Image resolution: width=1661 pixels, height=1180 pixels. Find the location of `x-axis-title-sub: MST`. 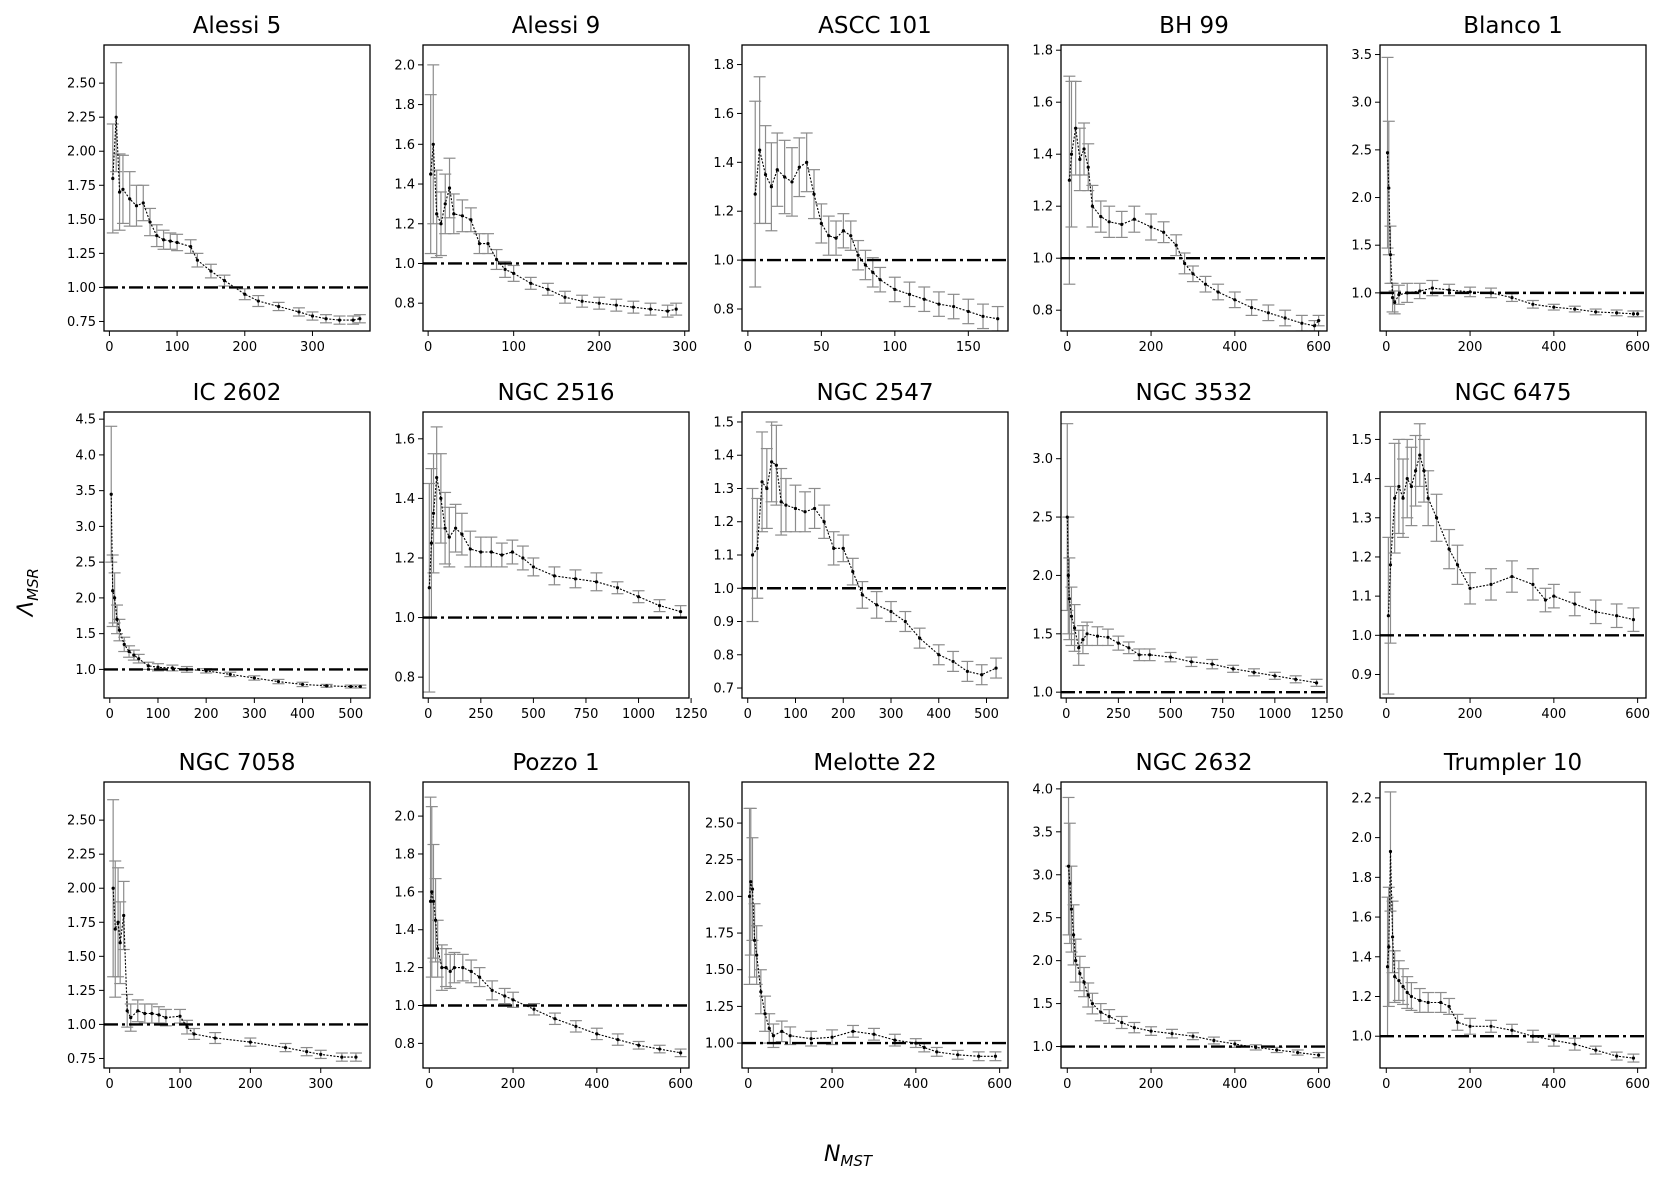

x-axis-title-sub: MST is located at coordinates (856, 1161).